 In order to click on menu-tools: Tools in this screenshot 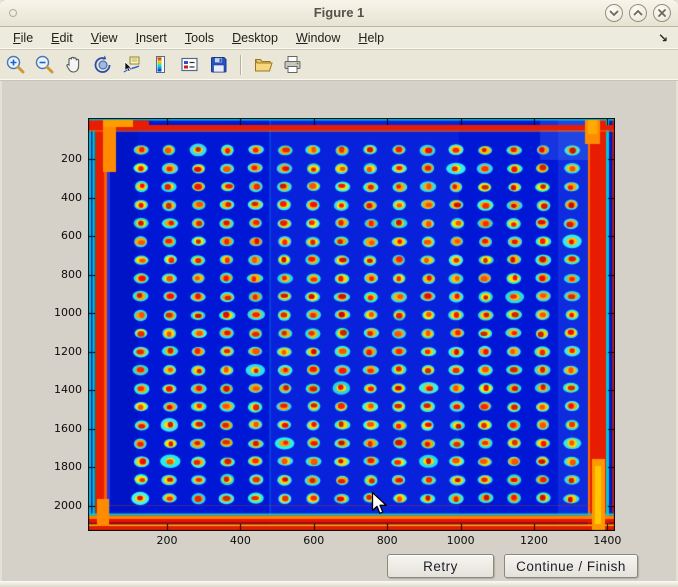, I will do `click(199, 37)`.